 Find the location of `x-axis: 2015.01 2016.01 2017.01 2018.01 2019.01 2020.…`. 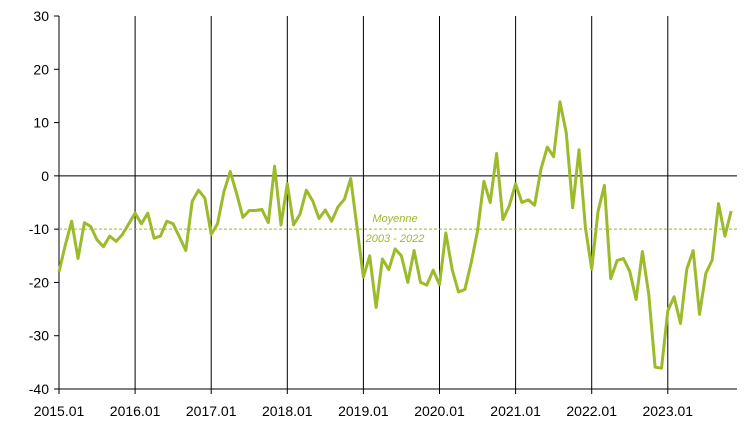

x-axis: 2015.01 2016.01 2017.01 2018.01 2019.01 2020.… is located at coordinates (385, 403).